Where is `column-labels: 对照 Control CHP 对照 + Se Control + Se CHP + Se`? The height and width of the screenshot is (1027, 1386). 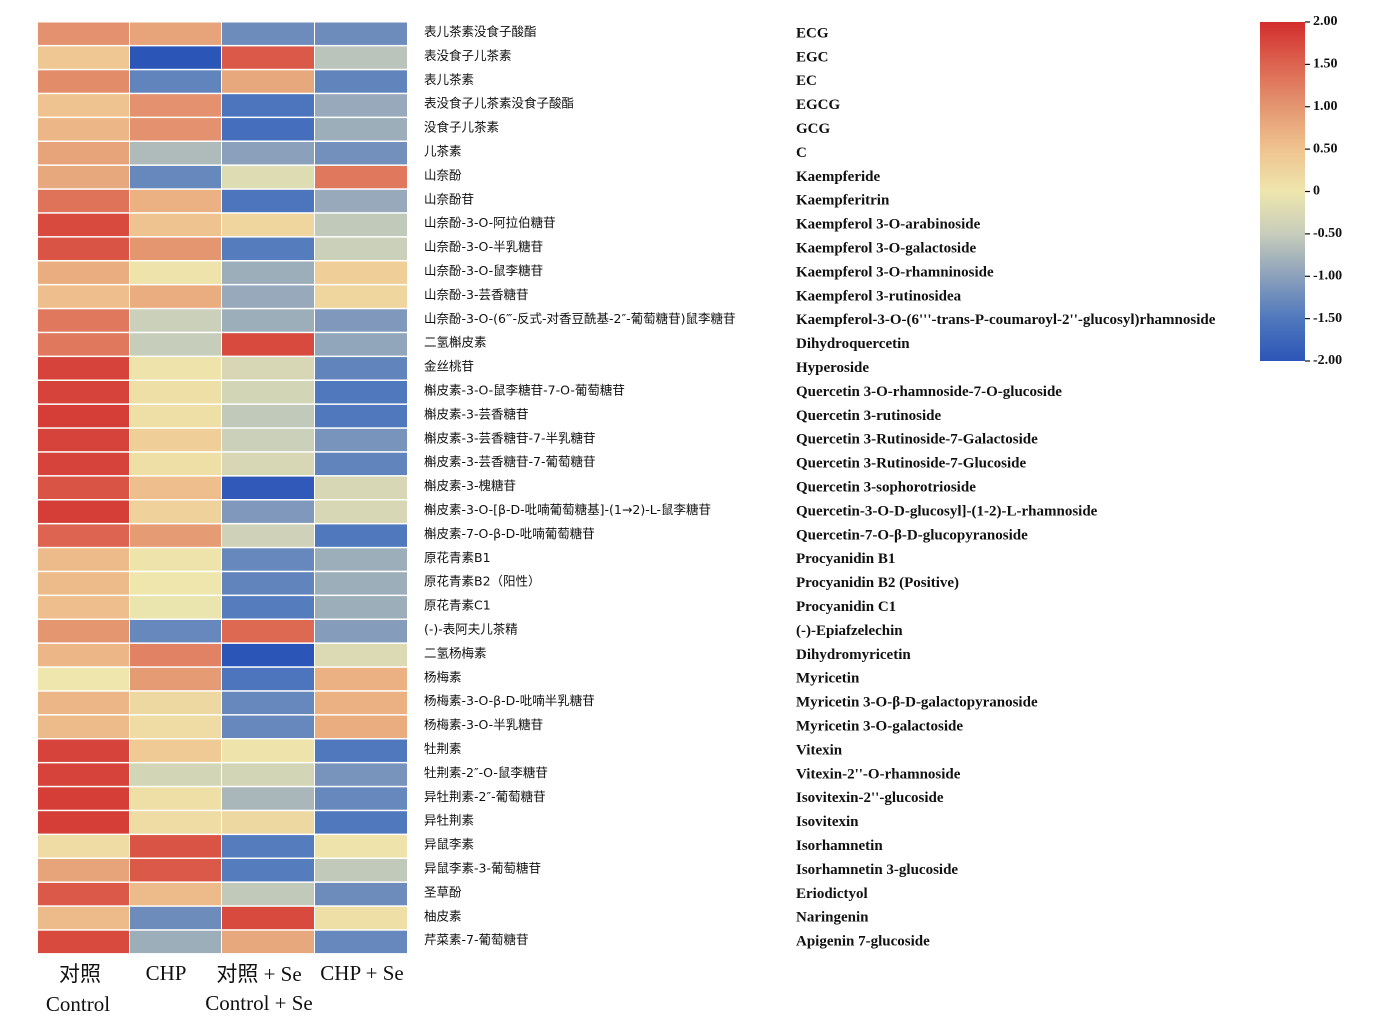
column-labels: 对照 Control CHP 对照 + Se Control + Se CHP + Se is located at coordinates (225, 988).